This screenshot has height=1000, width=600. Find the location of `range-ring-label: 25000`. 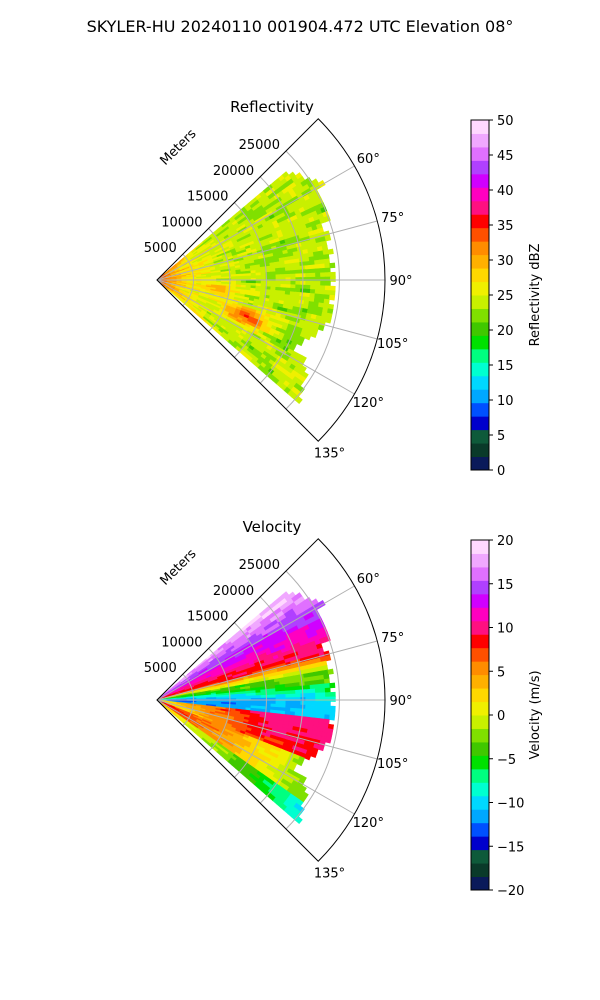

range-ring-label: 25000 is located at coordinates (259, 145).